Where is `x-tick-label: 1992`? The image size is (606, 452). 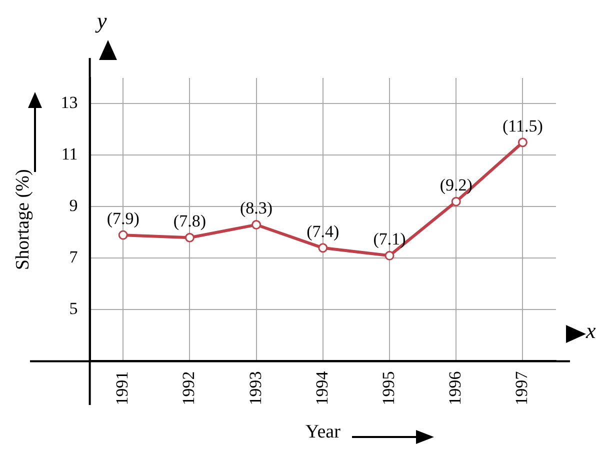
x-tick-label: 1992 is located at coordinates (188, 388).